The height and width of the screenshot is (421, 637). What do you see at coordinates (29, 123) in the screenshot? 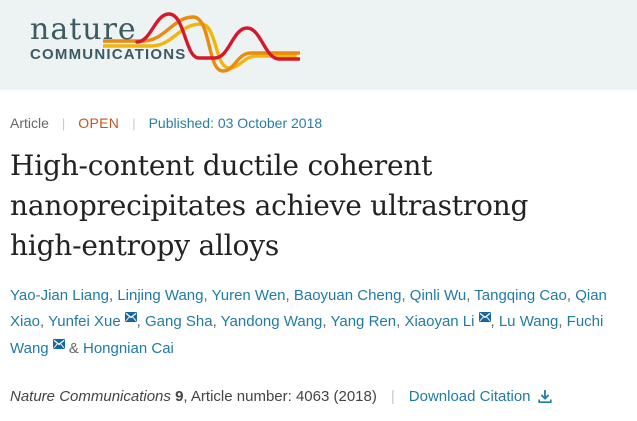
I see `article-type-label: Article` at bounding box center [29, 123].